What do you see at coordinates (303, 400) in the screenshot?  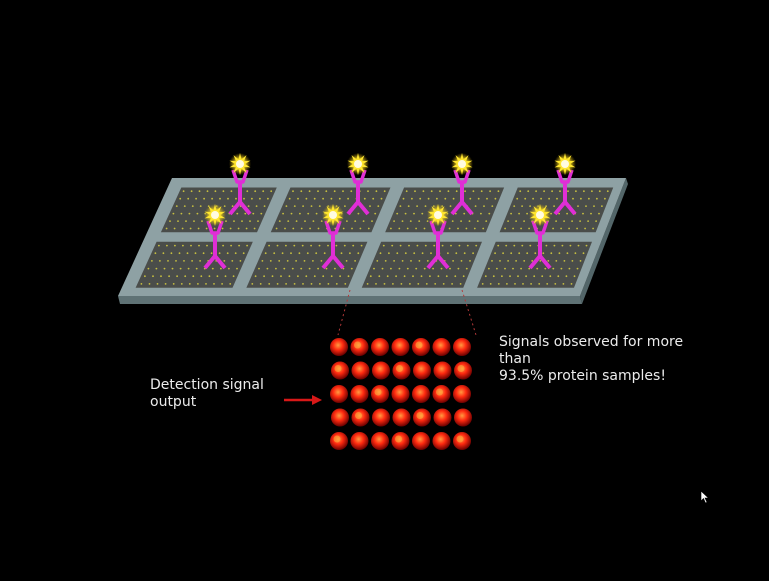 I see `arrow-icon` at bounding box center [303, 400].